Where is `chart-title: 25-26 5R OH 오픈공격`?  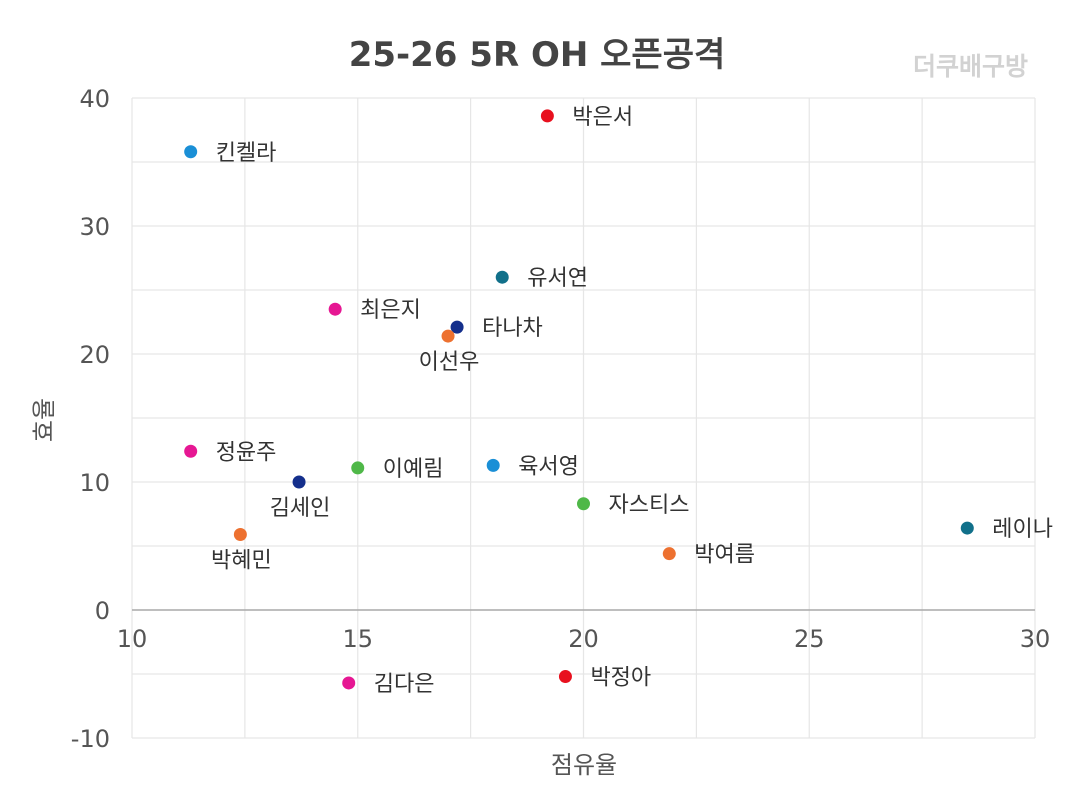
chart-title: 25-26 5R OH 오픈공격 is located at coordinates (537, 55).